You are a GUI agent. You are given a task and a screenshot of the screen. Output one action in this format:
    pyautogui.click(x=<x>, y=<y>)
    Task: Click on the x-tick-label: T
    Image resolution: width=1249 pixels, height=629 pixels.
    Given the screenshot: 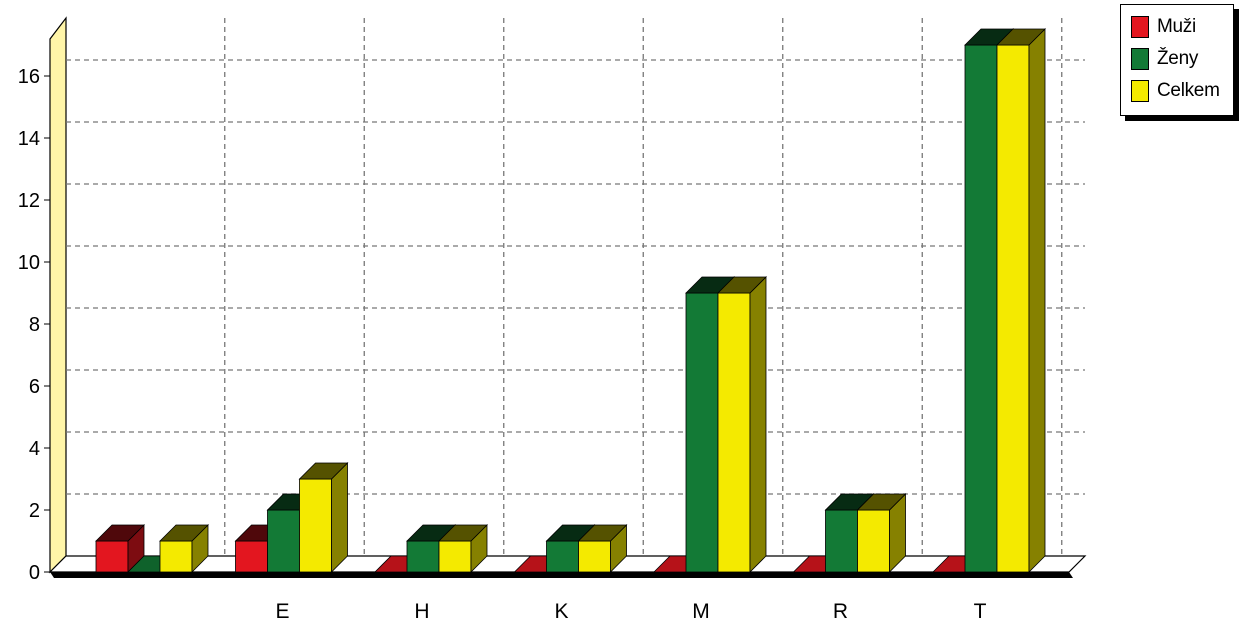 What is the action you would take?
    pyautogui.click(x=980, y=611)
    